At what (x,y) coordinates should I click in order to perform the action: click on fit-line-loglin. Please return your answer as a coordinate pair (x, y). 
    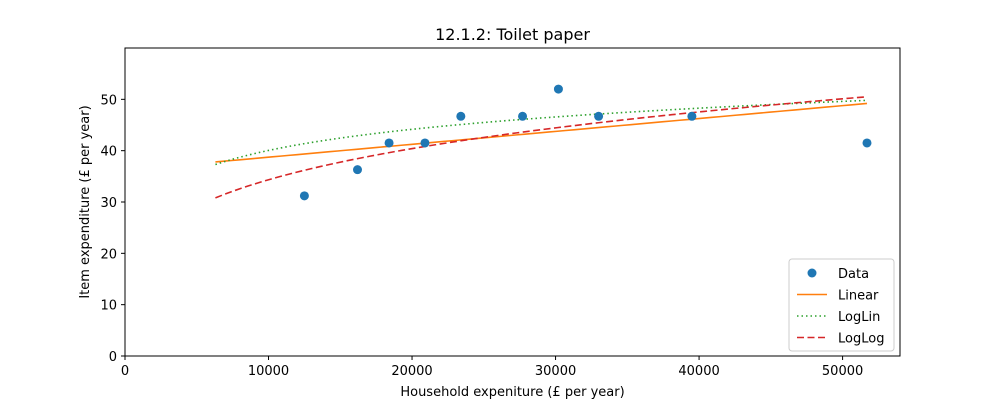
    Looking at the image, I should click on (541, 132).